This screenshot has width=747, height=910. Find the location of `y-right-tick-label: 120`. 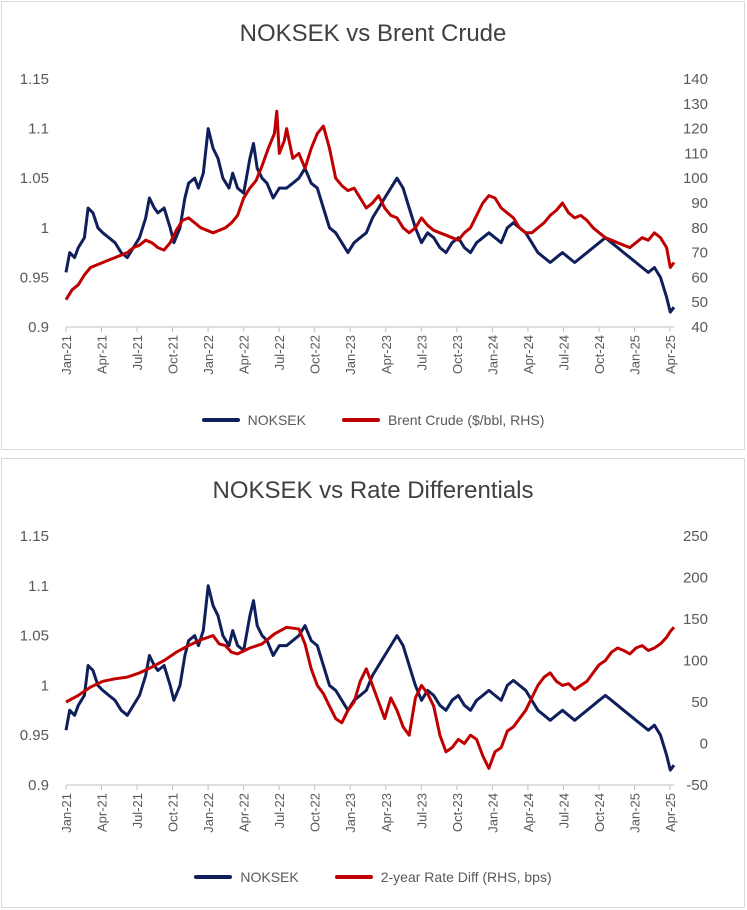

y-right-tick-label: 120 is located at coordinates (695, 129).